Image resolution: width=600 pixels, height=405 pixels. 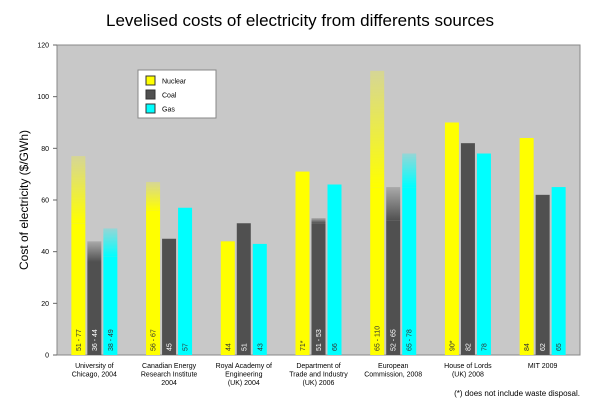 I want to click on value-label: 51 - 77, so click(x=79, y=340).